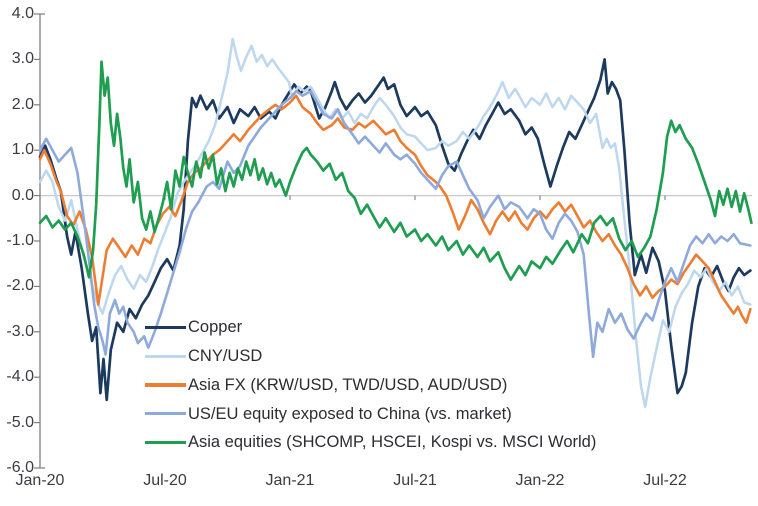  What do you see at coordinates (22, 13) in the screenshot?
I see `y-axis-label: 4.0` at bounding box center [22, 13].